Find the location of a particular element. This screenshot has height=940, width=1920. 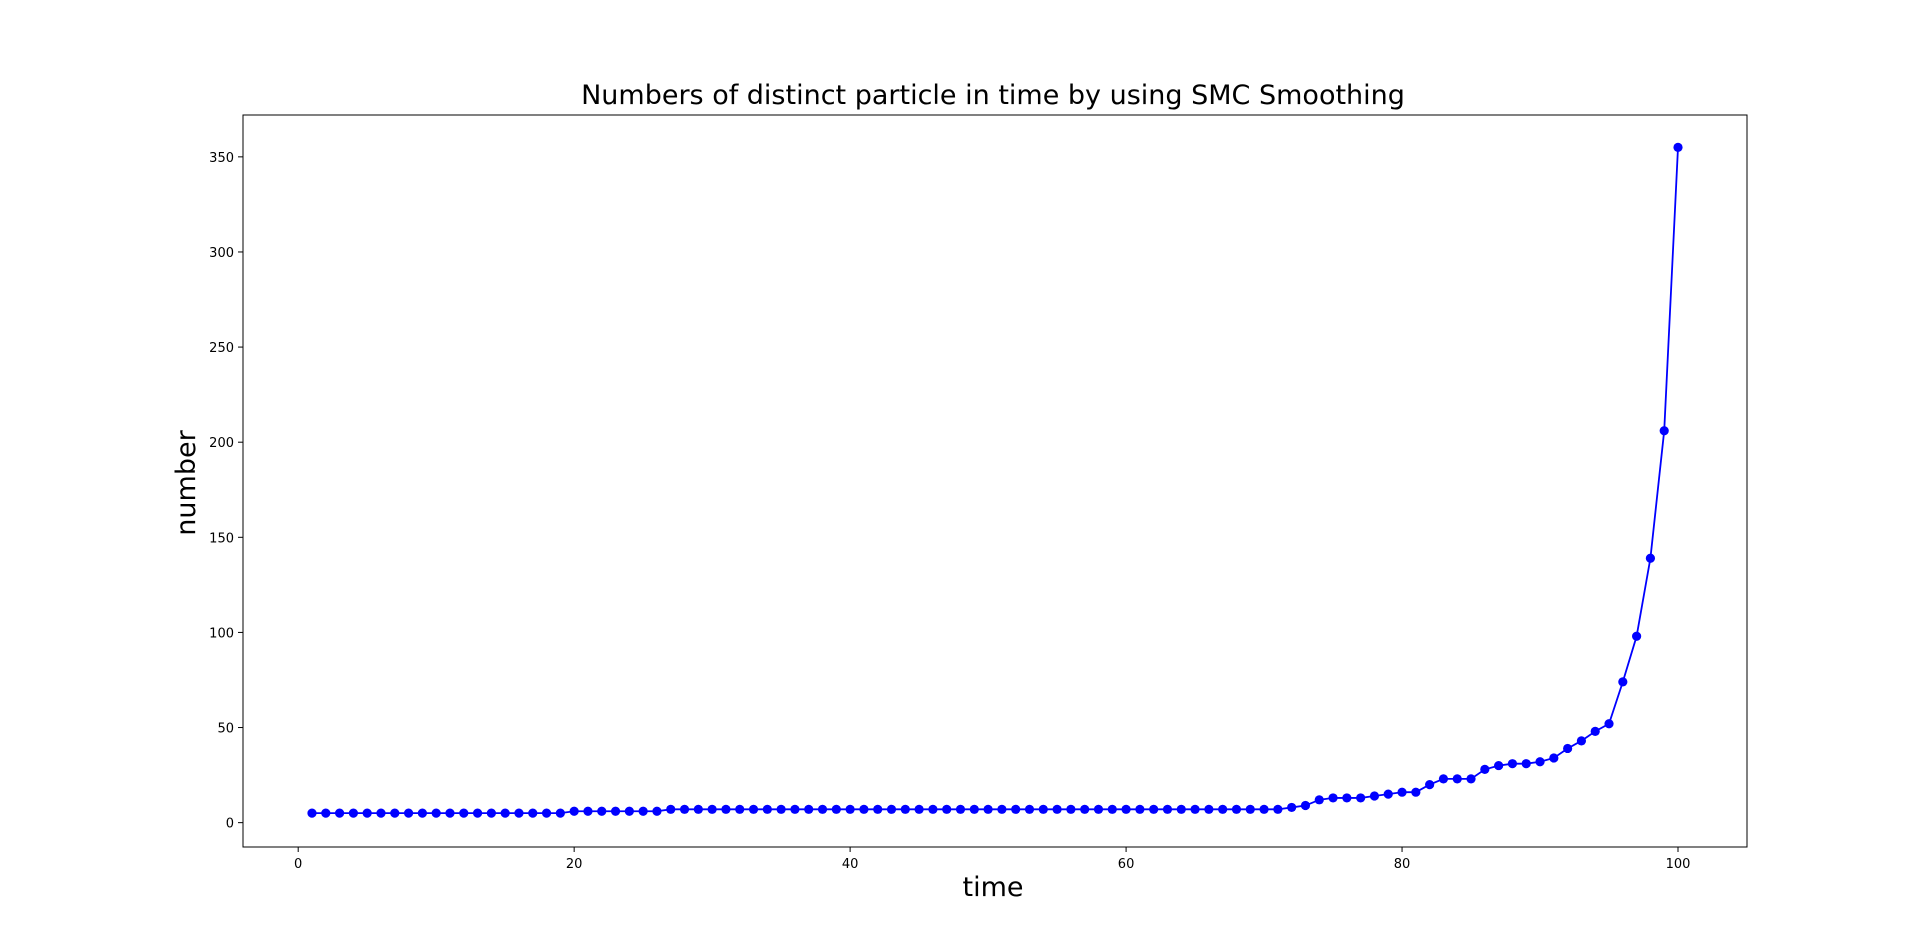

x-tick-label: 100 is located at coordinates (1678, 864).